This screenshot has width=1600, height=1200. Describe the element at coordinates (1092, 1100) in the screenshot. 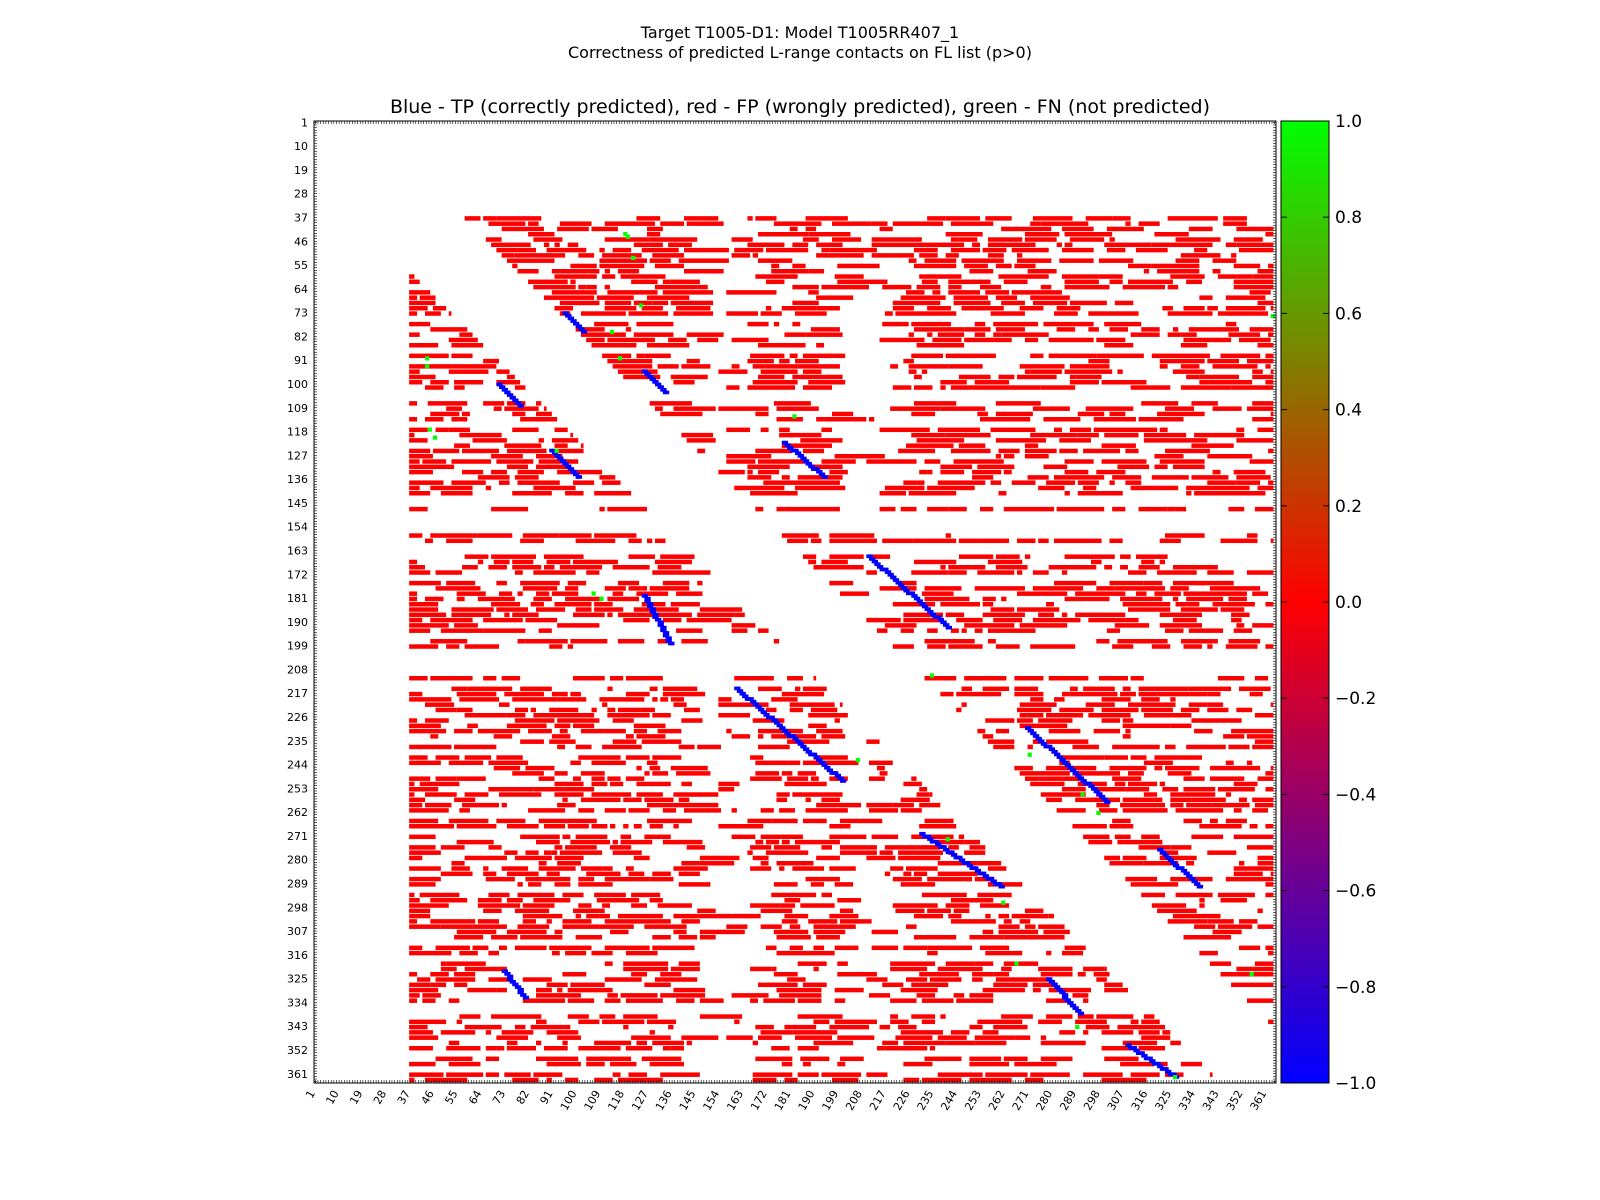

I see `x-tick-label: 298` at that location.